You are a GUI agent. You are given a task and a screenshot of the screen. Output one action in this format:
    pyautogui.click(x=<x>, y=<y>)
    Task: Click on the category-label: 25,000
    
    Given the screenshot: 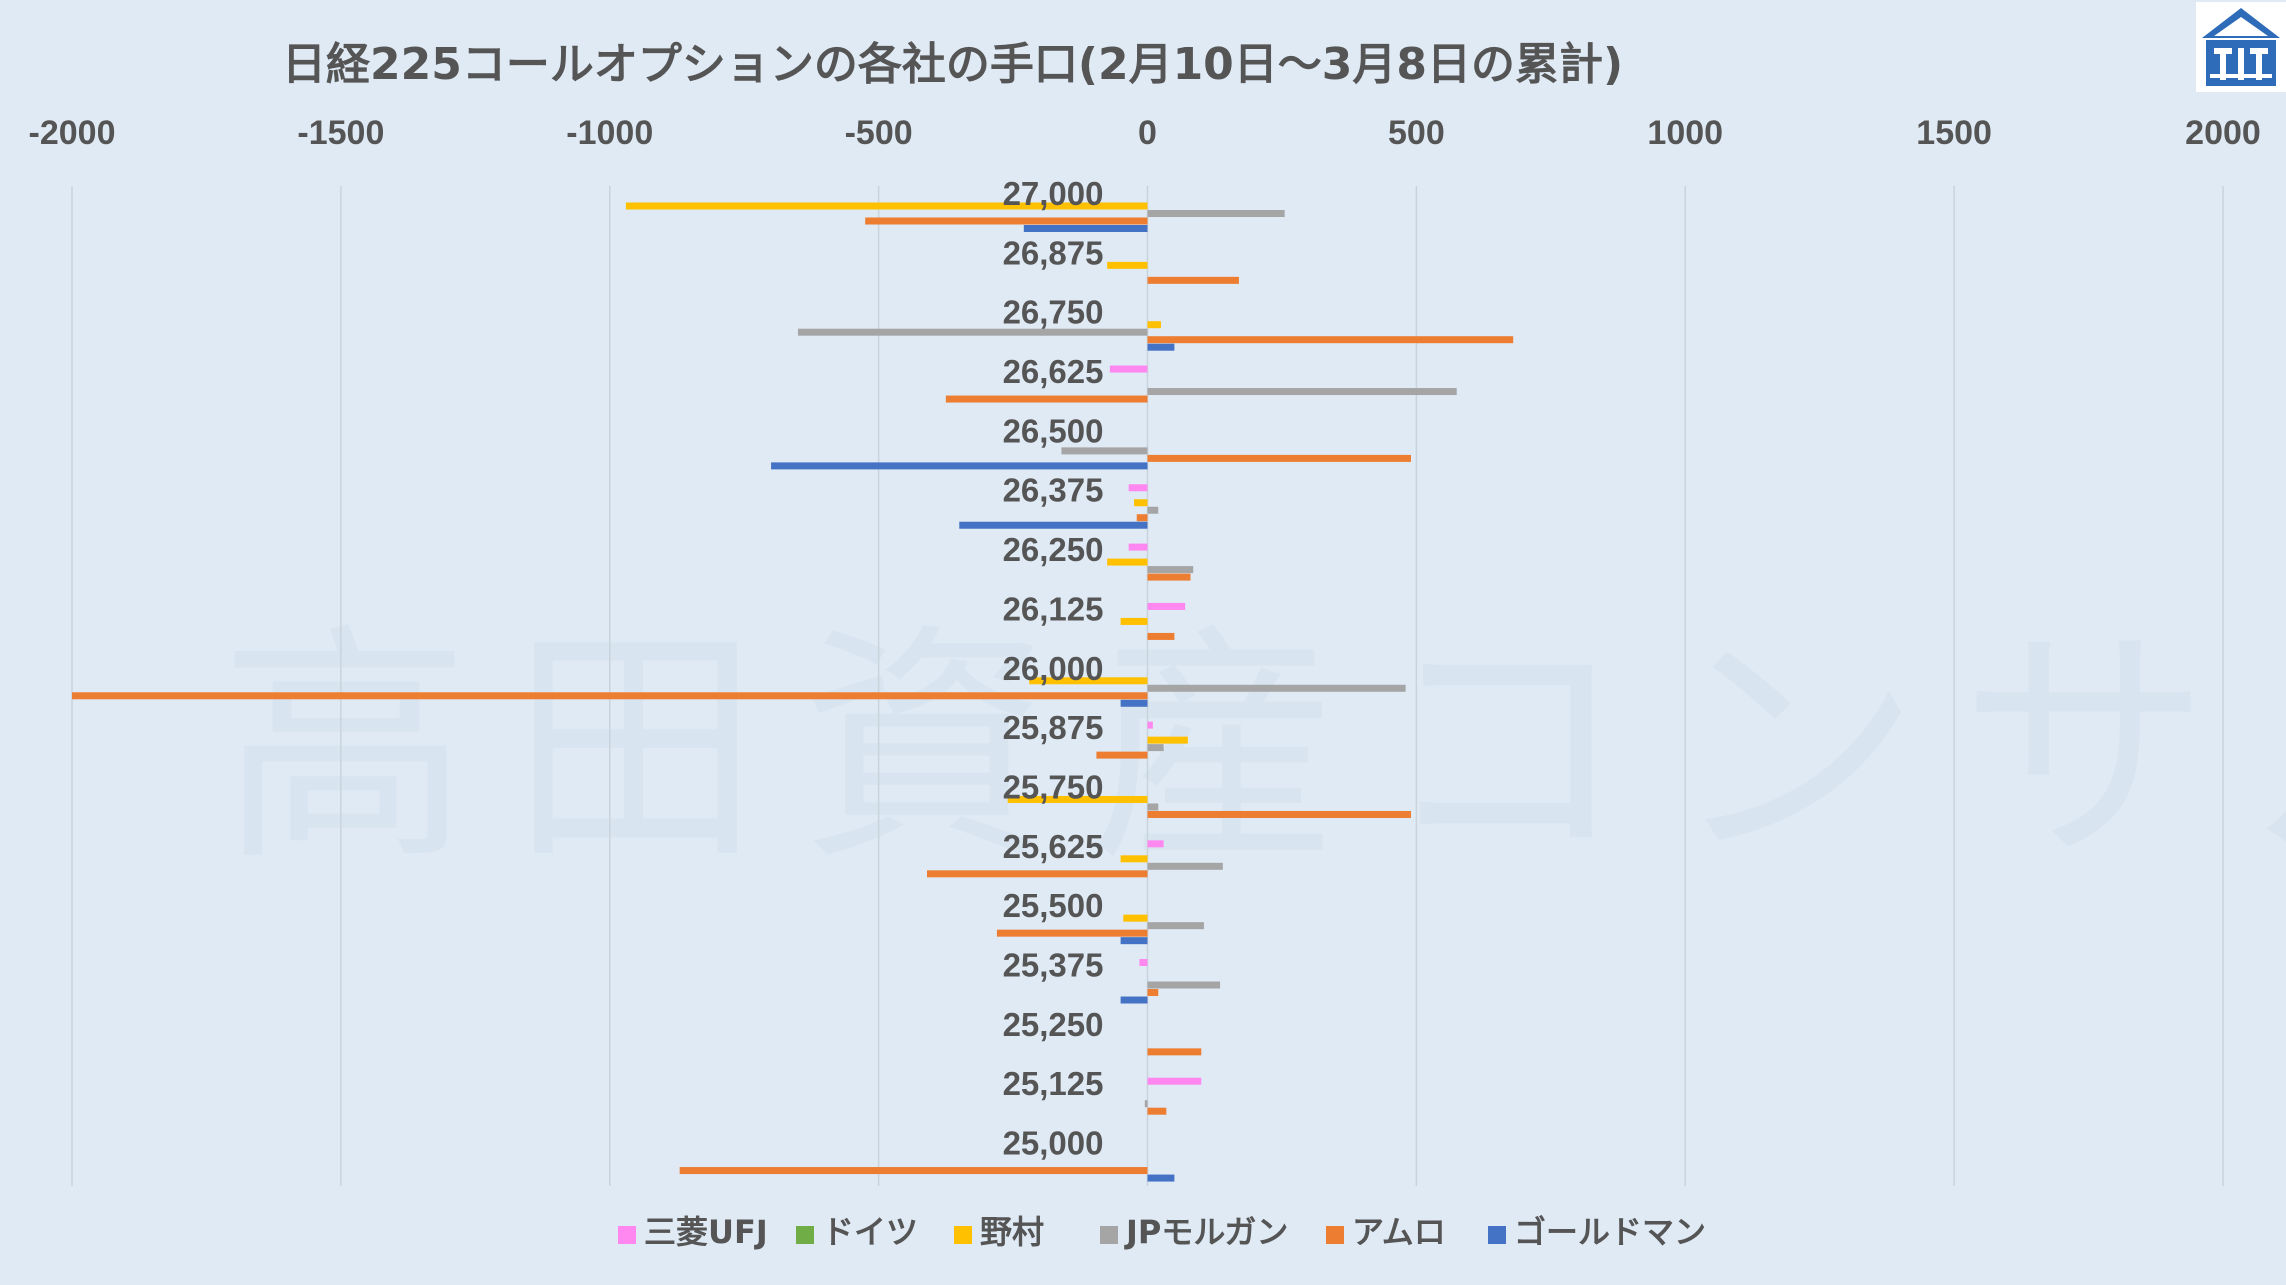 What is the action you would take?
    pyautogui.click(x=1053, y=1143)
    